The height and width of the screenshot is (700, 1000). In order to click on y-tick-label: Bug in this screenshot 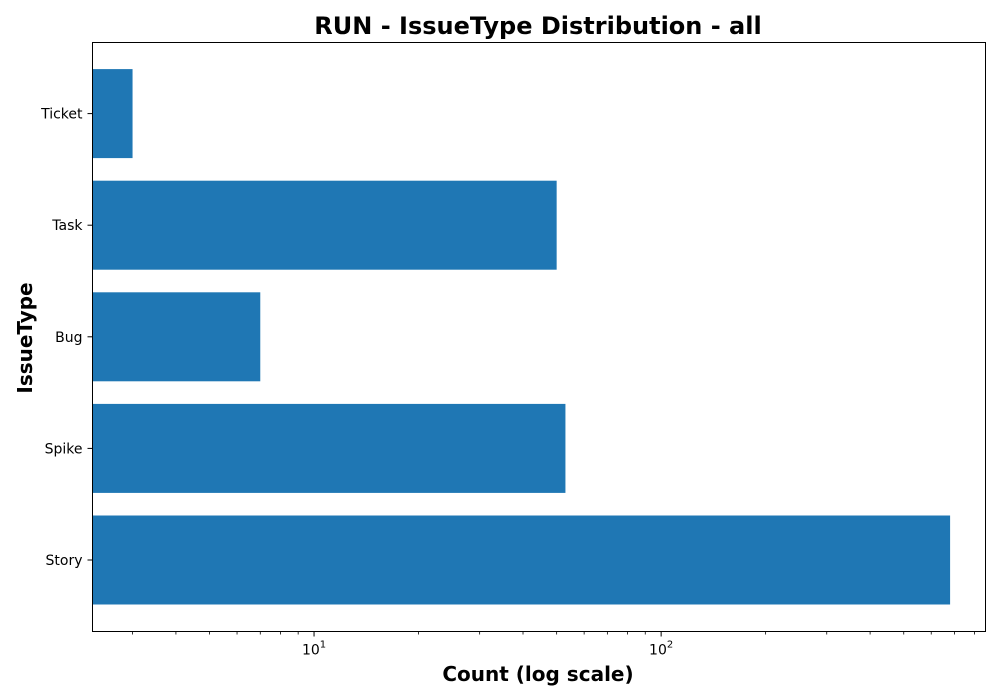, I will do `click(68, 338)`.